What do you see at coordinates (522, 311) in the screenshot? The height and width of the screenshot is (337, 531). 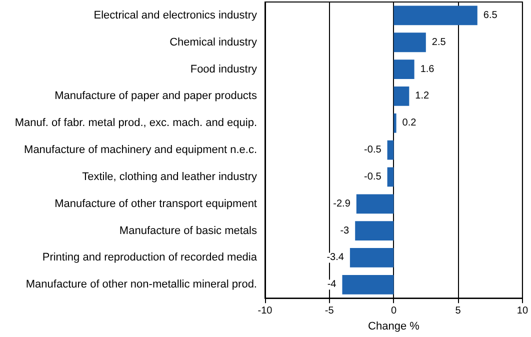 I see `x-tick-label: 10` at bounding box center [522, 311].